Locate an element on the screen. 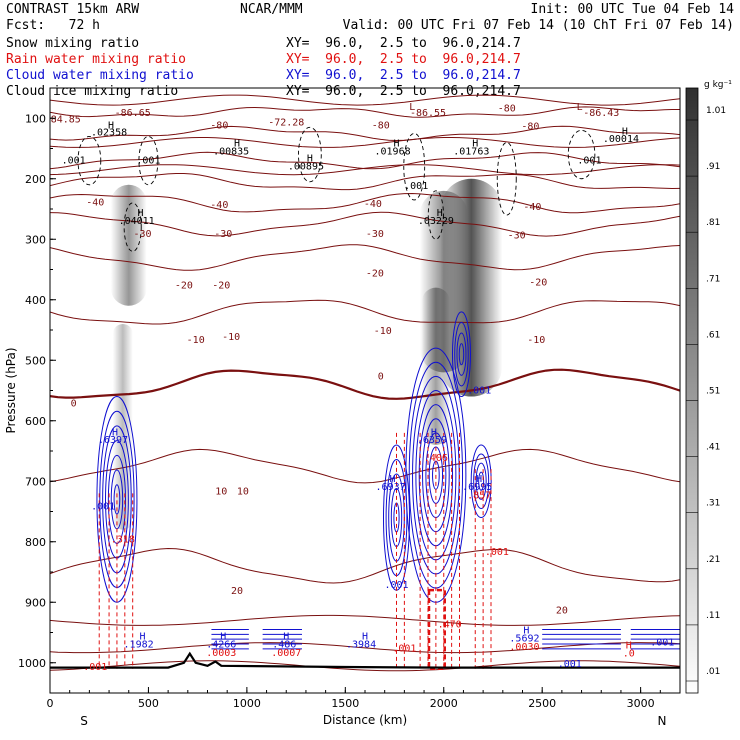  institution: NCAR/MMM is located at coordinates (271, 9).